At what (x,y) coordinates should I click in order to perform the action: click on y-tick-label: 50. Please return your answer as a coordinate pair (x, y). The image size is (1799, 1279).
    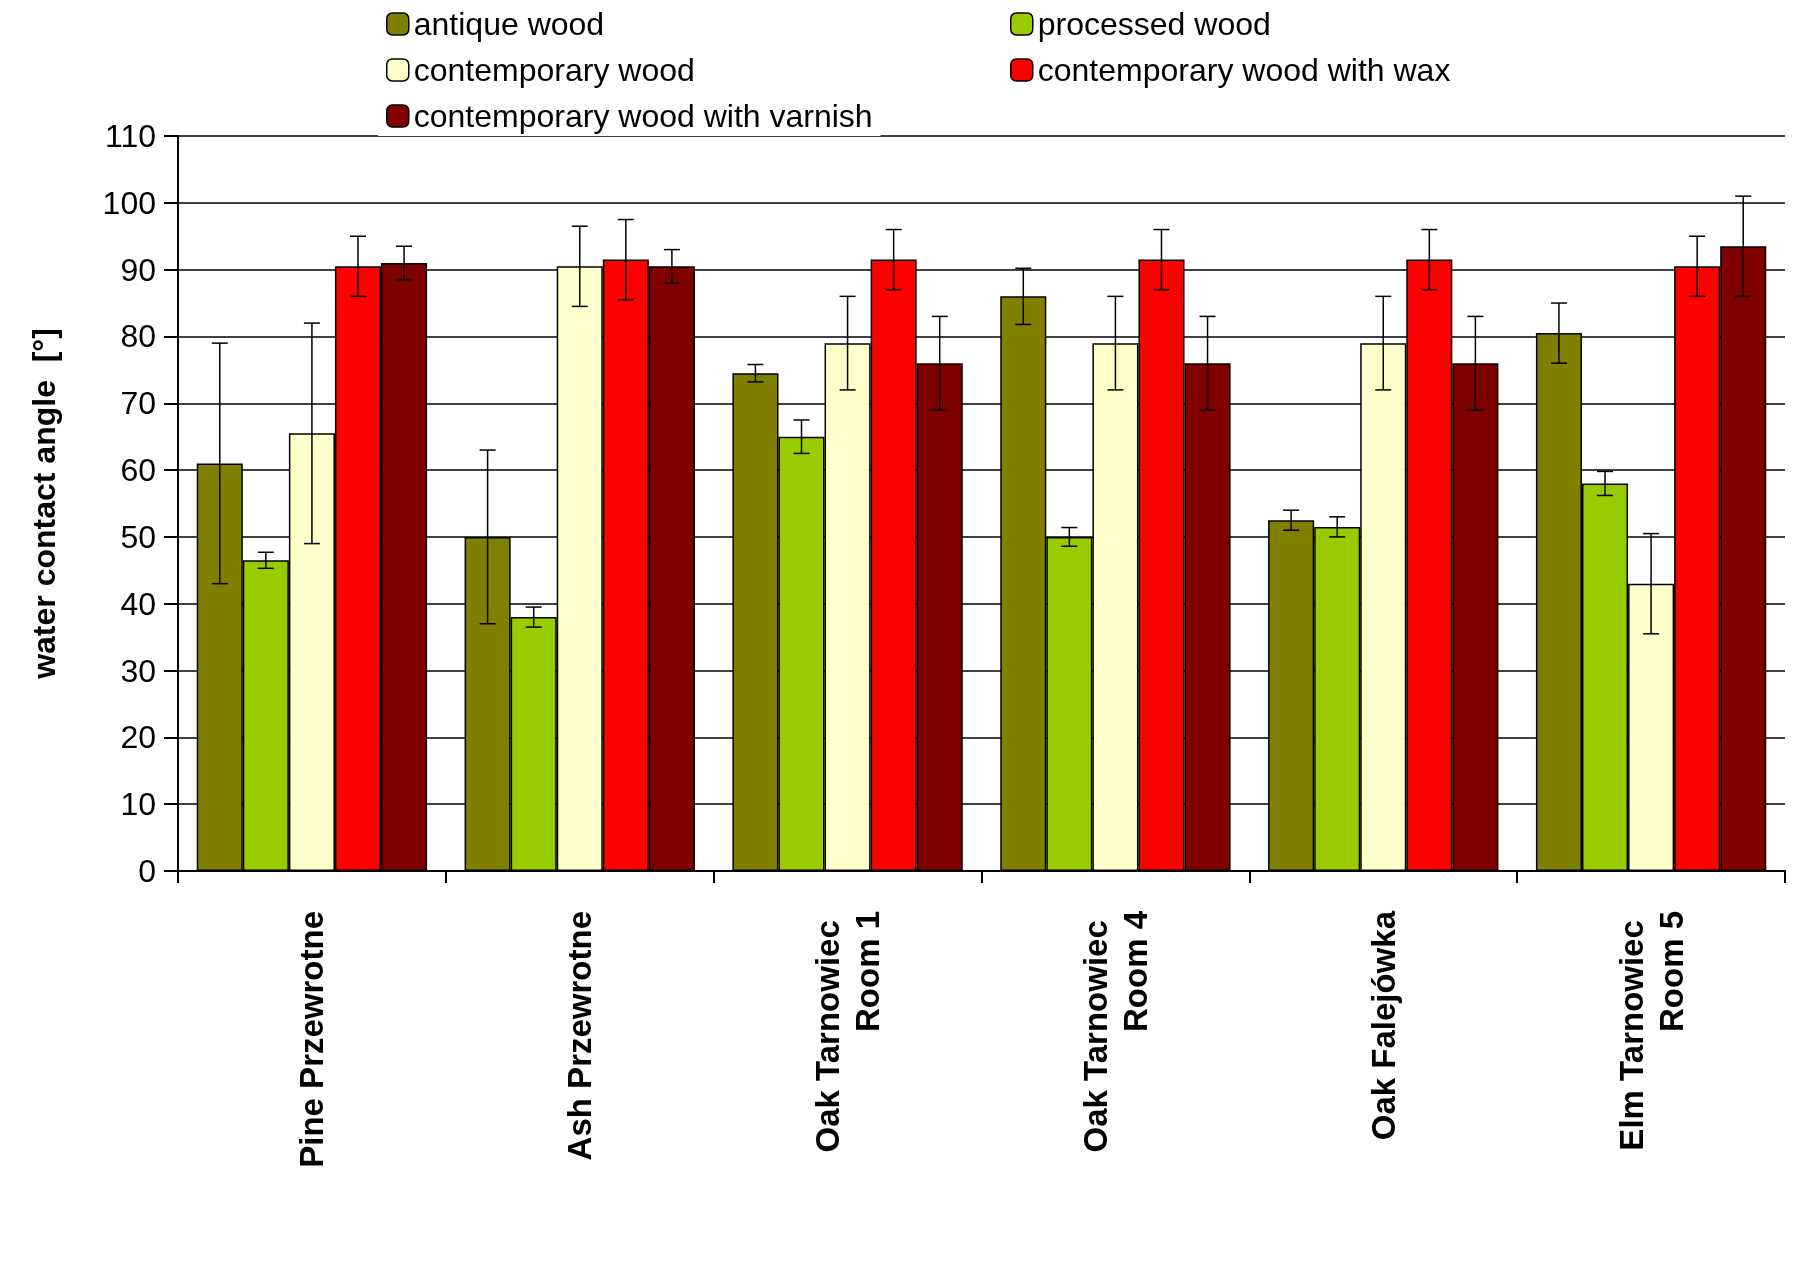
    Looking at the image, I should click on (138, 536).